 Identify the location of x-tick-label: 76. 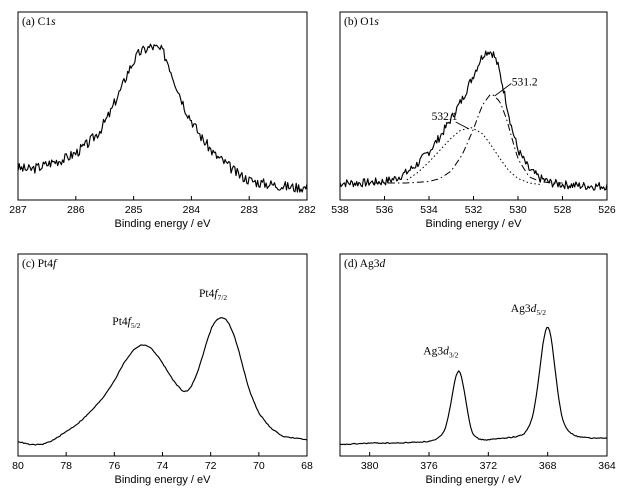
(114, 466).